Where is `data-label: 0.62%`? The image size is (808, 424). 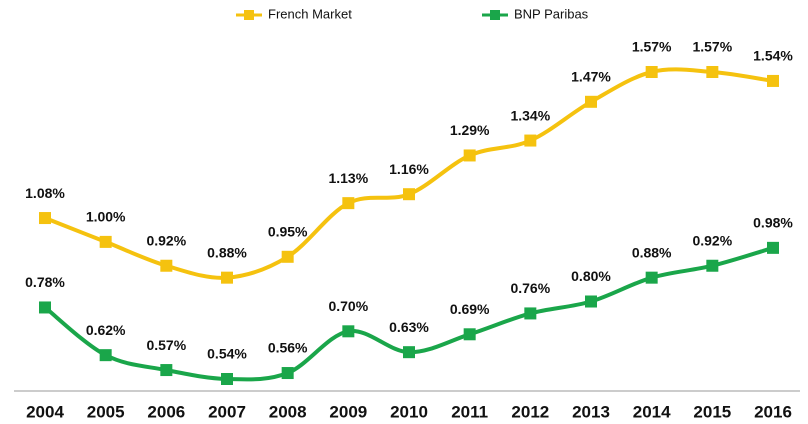 data-label: 0.62% is located at coordinates (106, 330).